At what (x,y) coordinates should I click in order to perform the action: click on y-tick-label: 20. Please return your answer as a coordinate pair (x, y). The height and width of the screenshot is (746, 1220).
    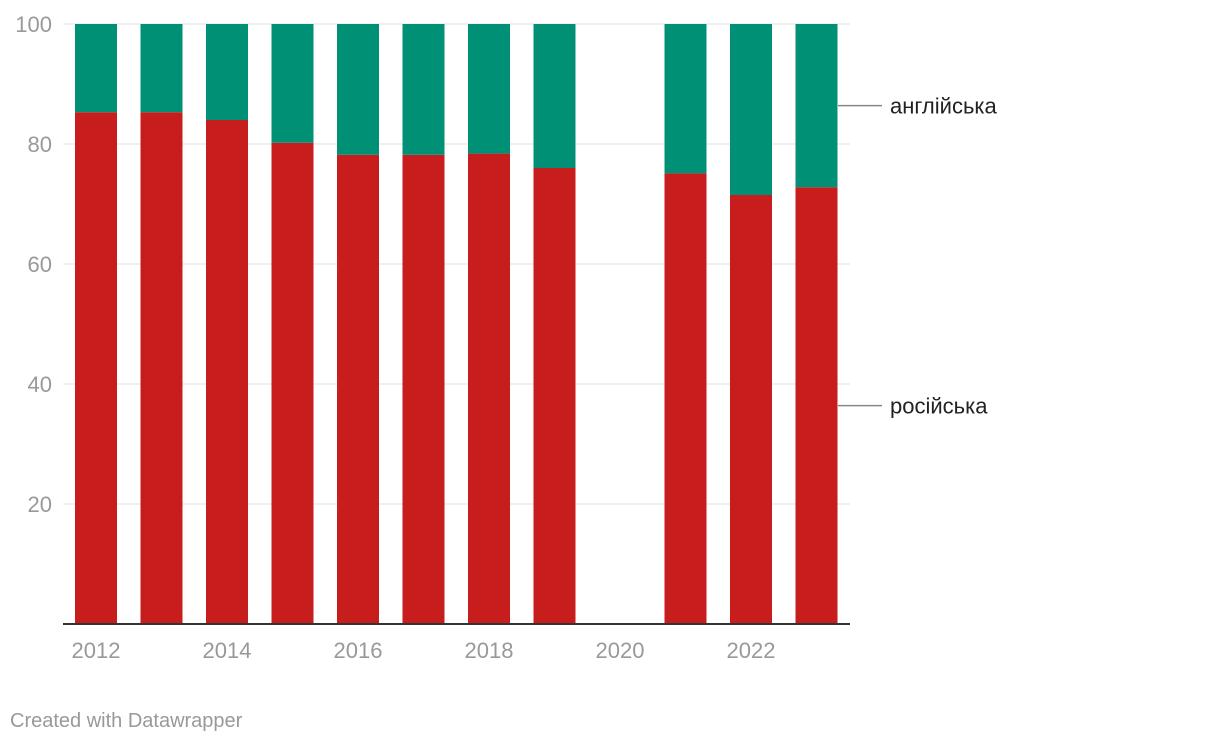
    Looking at the image, I should click on (40, 504).